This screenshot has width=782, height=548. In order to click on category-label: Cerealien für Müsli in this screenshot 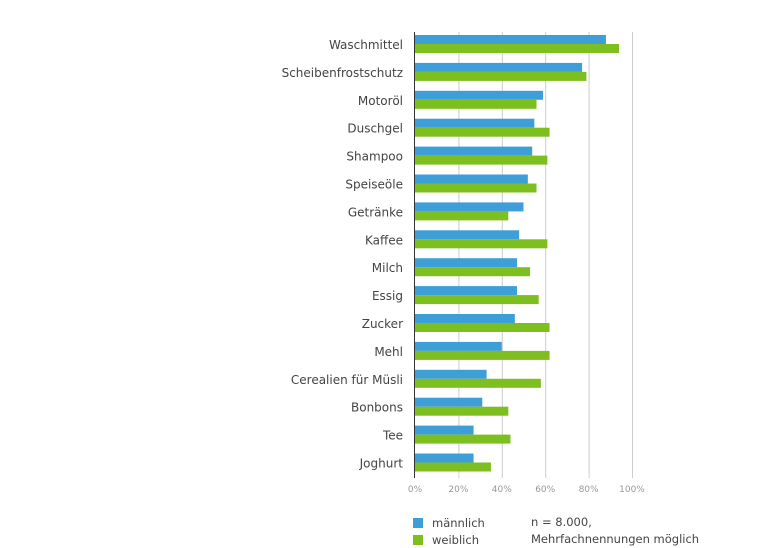, I will do `click(347, 380)`.